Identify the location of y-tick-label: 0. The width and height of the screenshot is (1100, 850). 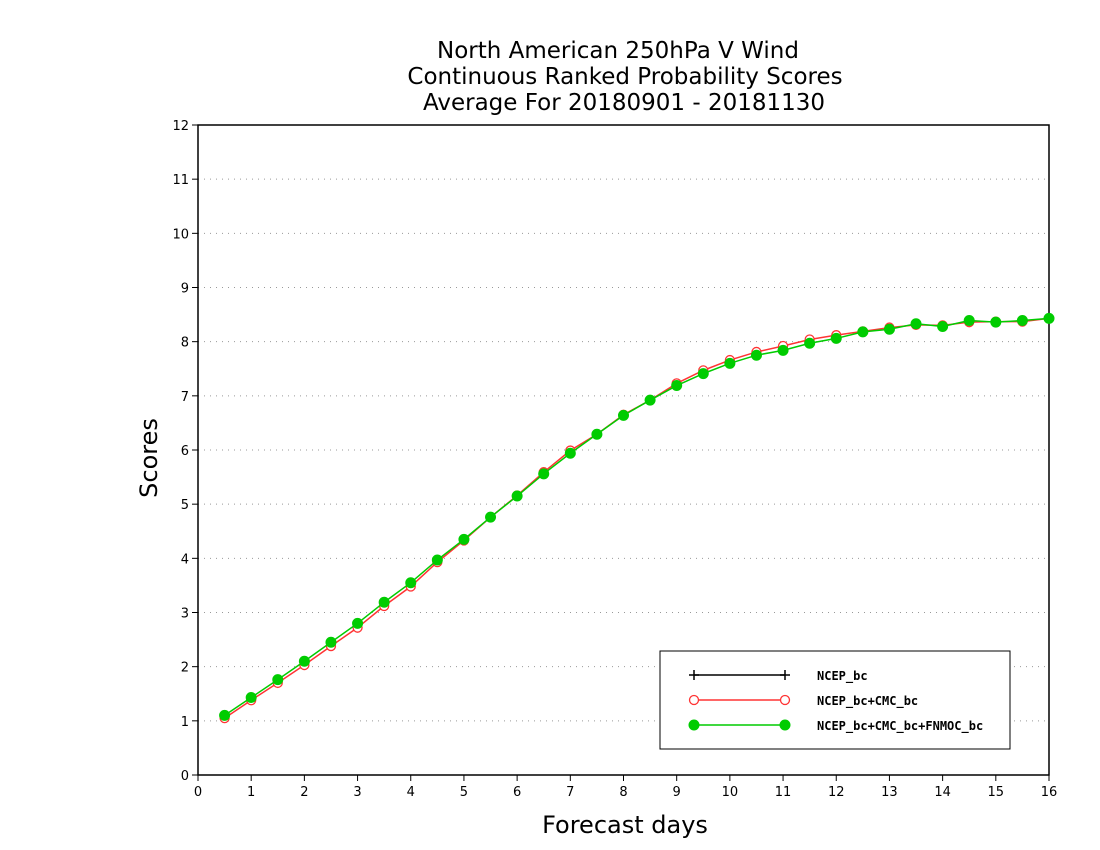
(185, 776).